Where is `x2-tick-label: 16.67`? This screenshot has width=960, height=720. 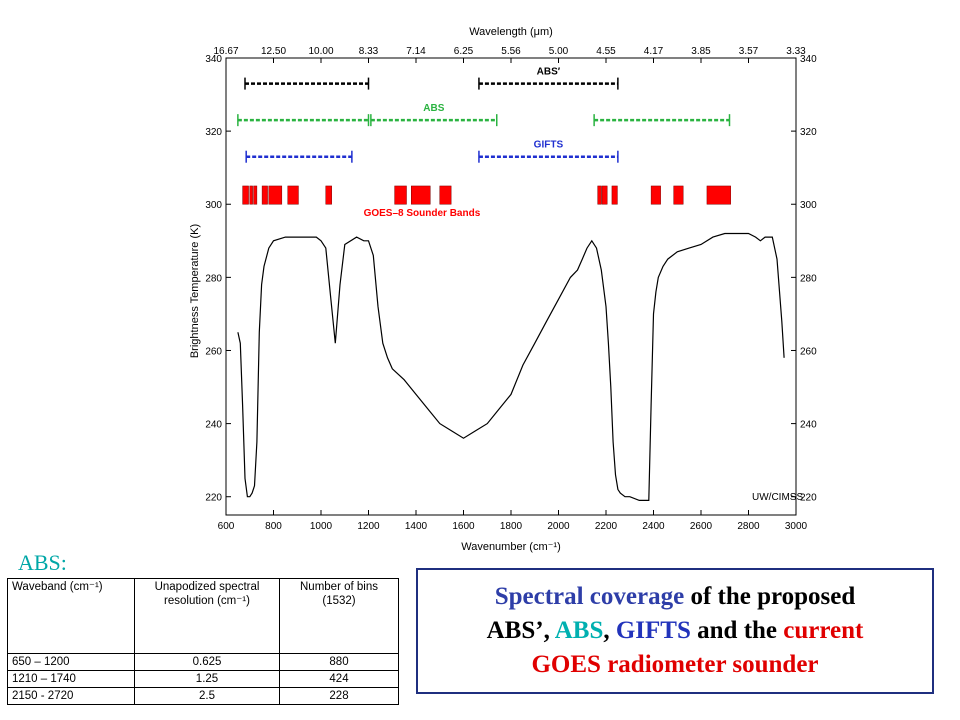 x2-tick-label: 16.67 is located at coordinates (225, 51).